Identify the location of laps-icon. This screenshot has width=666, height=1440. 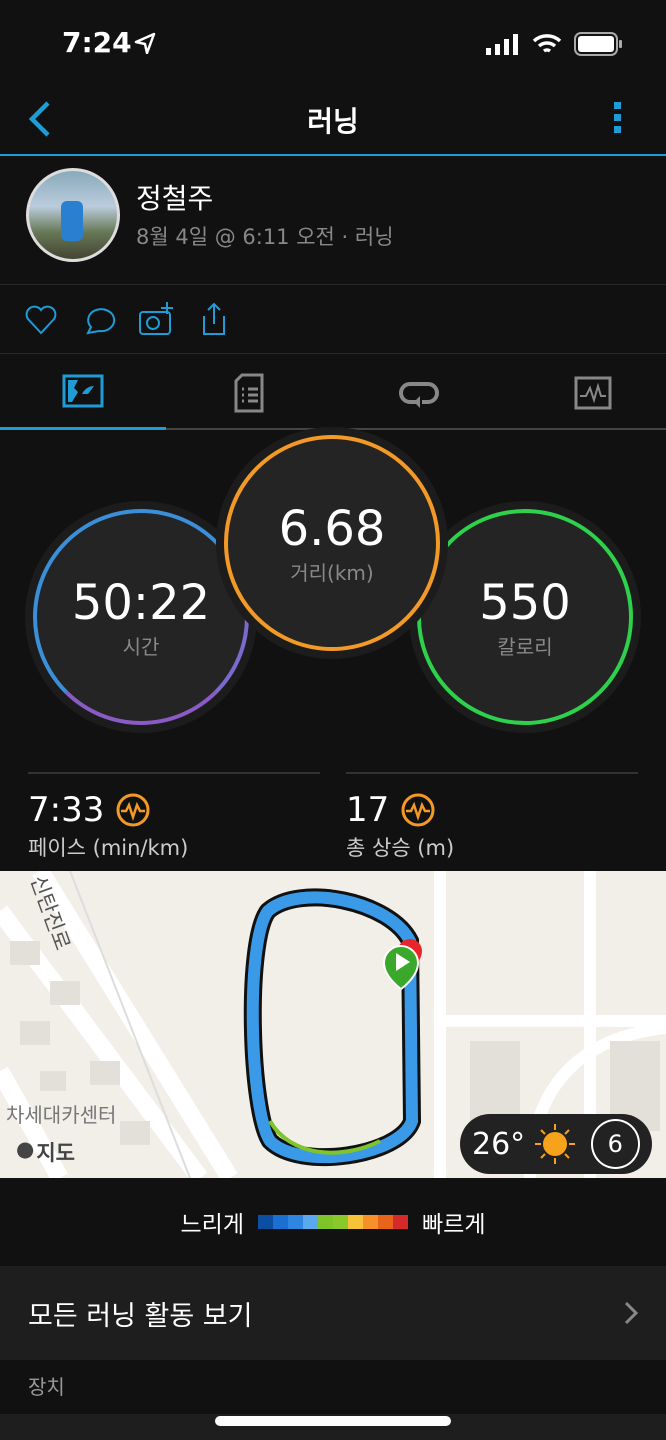
(419, 394).